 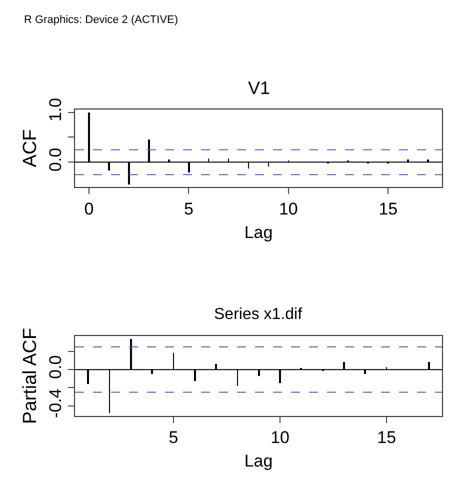 I want to click on y-axis-title: Partial ACF, so click(x=31, y=376).